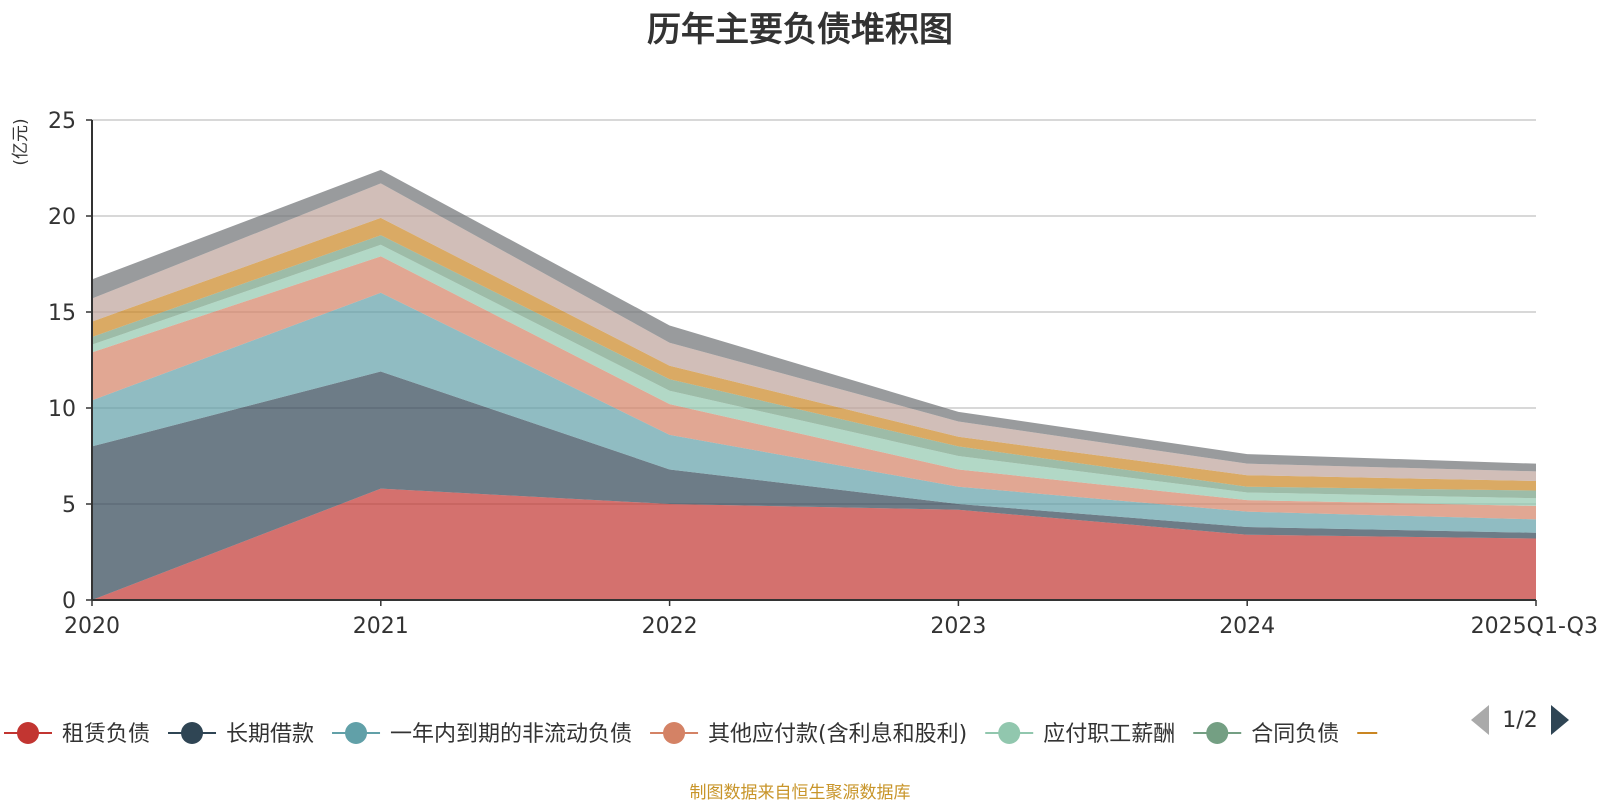  Describe the element at coordinates (62, 217) in the screenshot. I see `y-tick-label: 20` at that location.